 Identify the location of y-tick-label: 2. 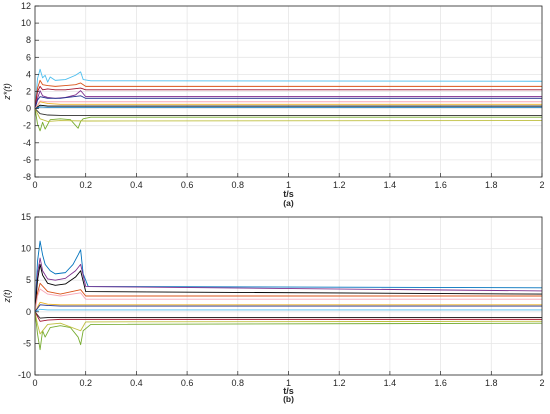
(28, 92).